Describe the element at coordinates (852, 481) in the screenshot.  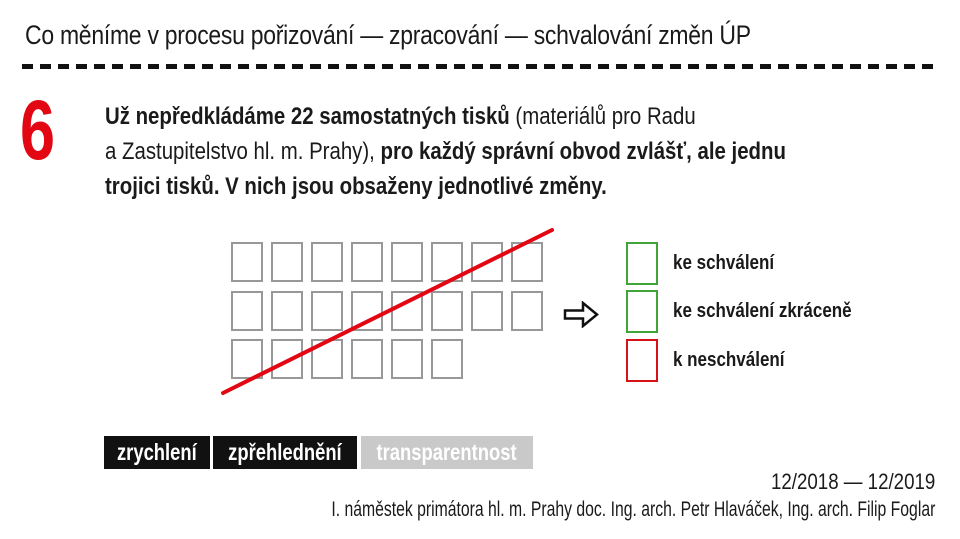
I see `date-range: 12/2018 — 12/2019` at that location.